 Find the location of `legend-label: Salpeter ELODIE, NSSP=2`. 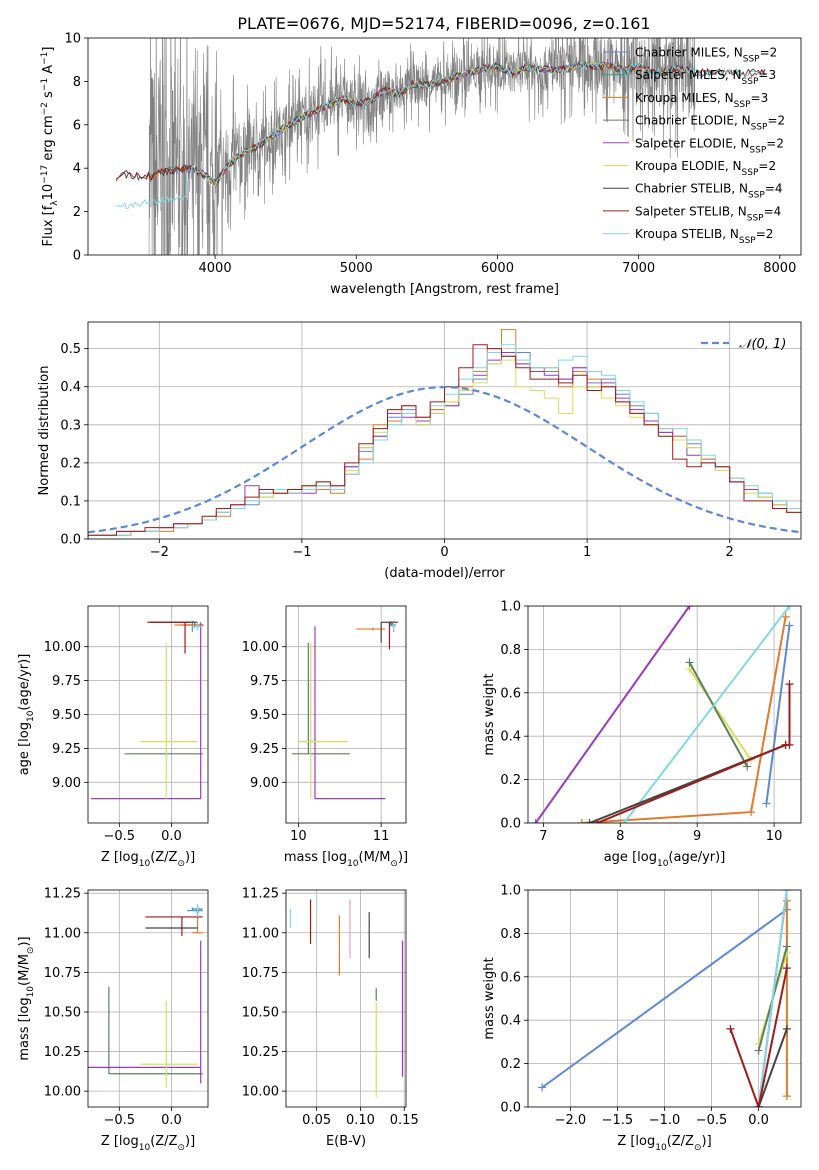

legend-label: Salpeter ELODIE, NSSP=2 is located at coordinates (709, 145).